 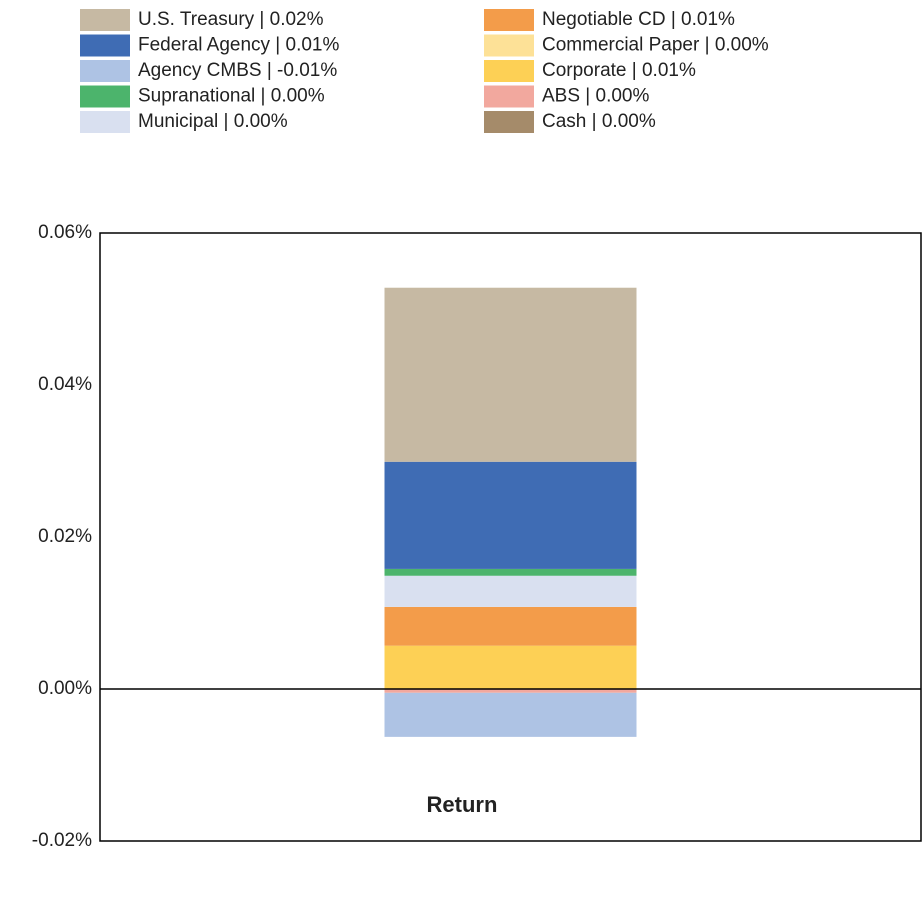 I want to click on legend-label: Corporate | 0.01%, so click(x=619, y=70).